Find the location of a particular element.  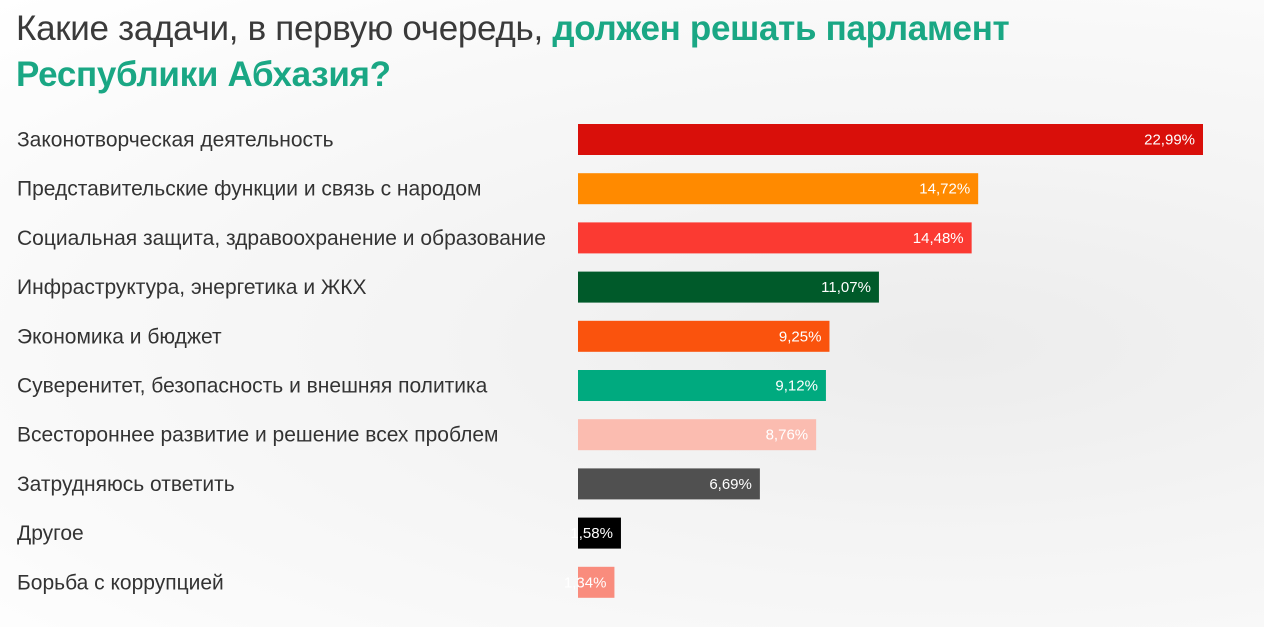

value-label: 6,69% is located at coordinates (730, 484).